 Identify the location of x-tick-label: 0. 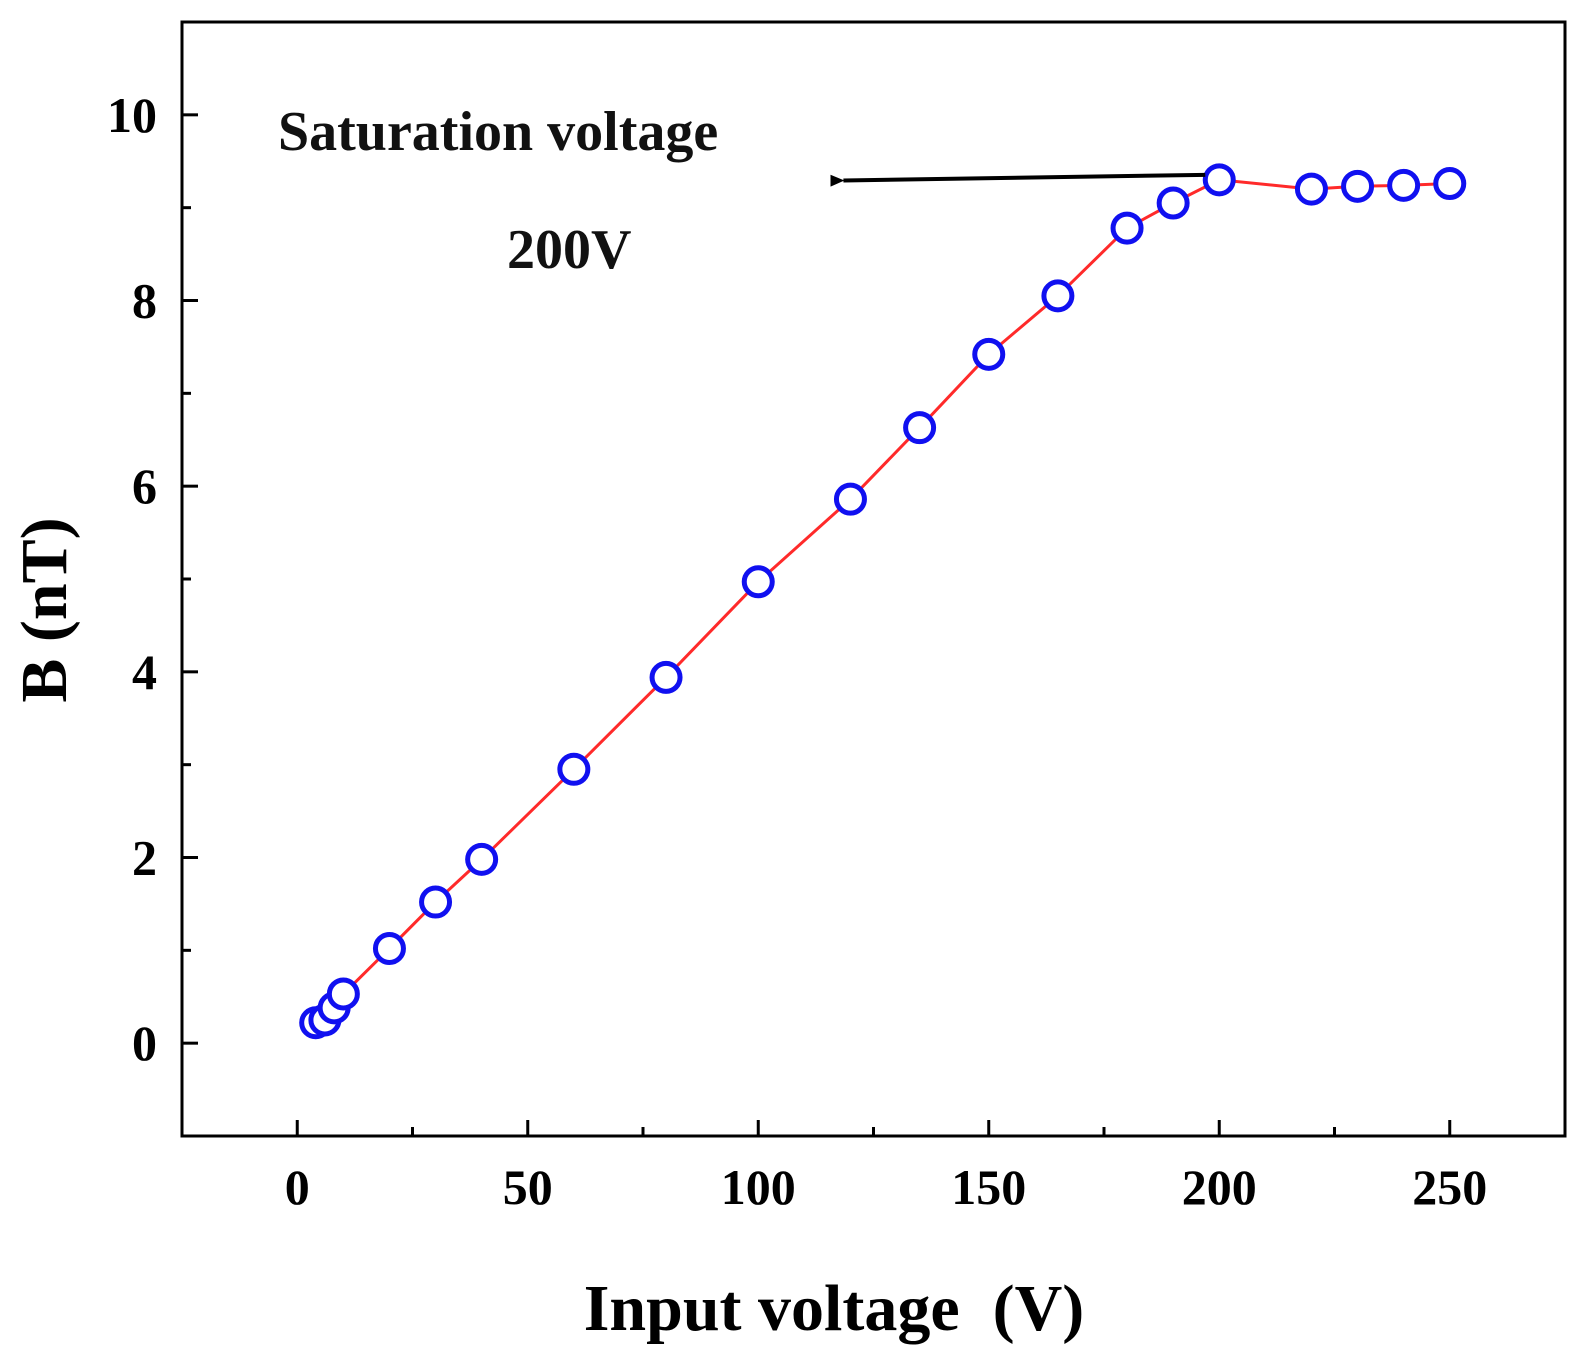
(297, 1187).